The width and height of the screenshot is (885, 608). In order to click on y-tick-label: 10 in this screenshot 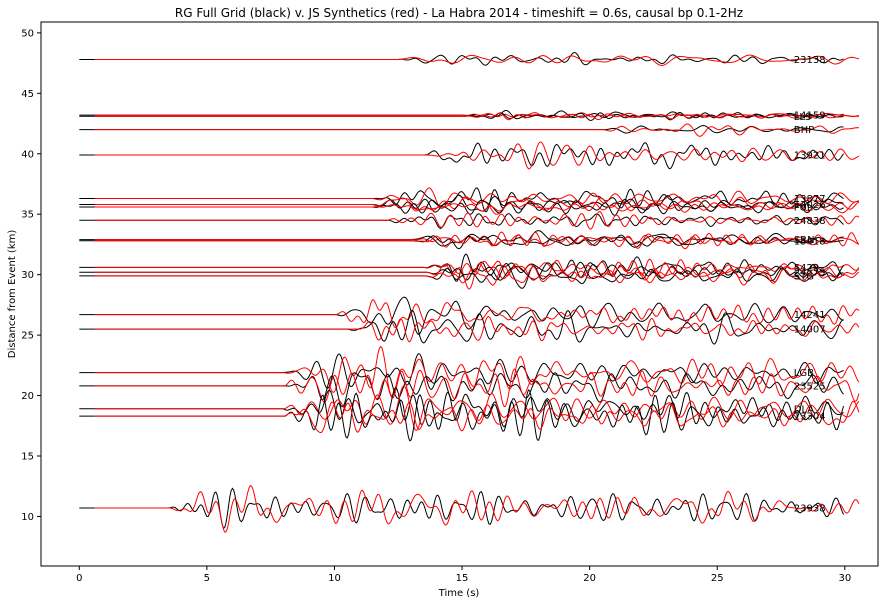, I will do `click(27, 517)`.